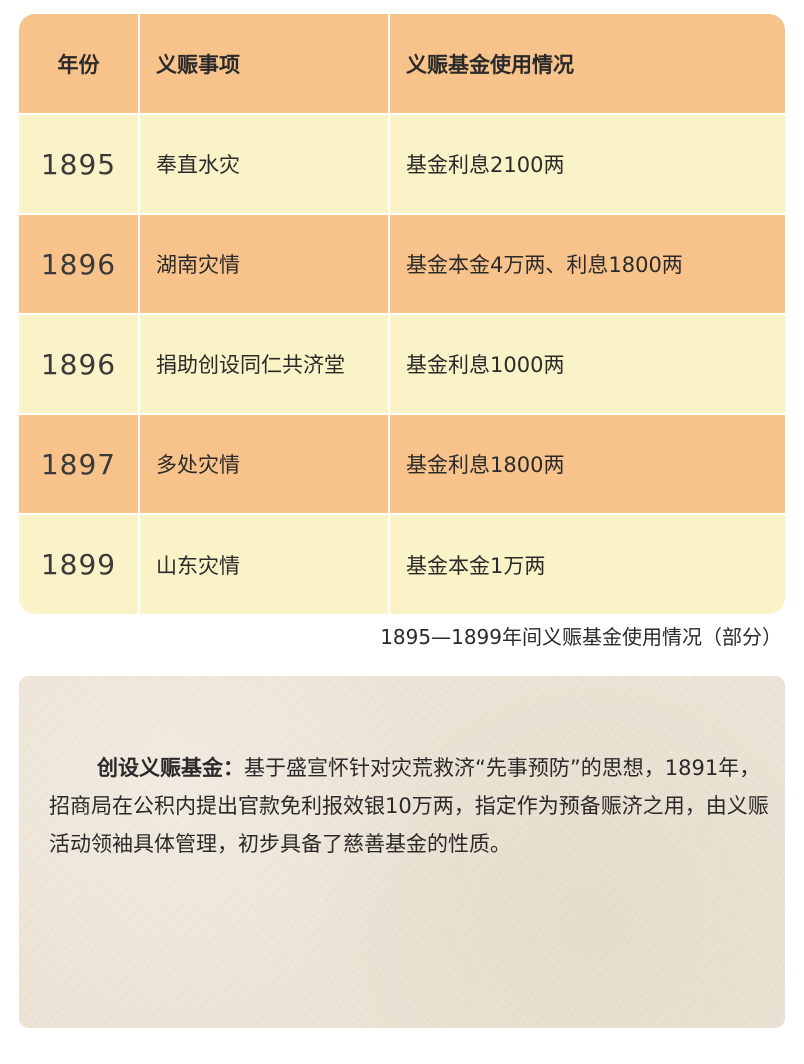 Image resolution: width=804 pixels, height=1064 pixels. I want to click on relief-item-cell: 多处灾情, so click(264, 464).